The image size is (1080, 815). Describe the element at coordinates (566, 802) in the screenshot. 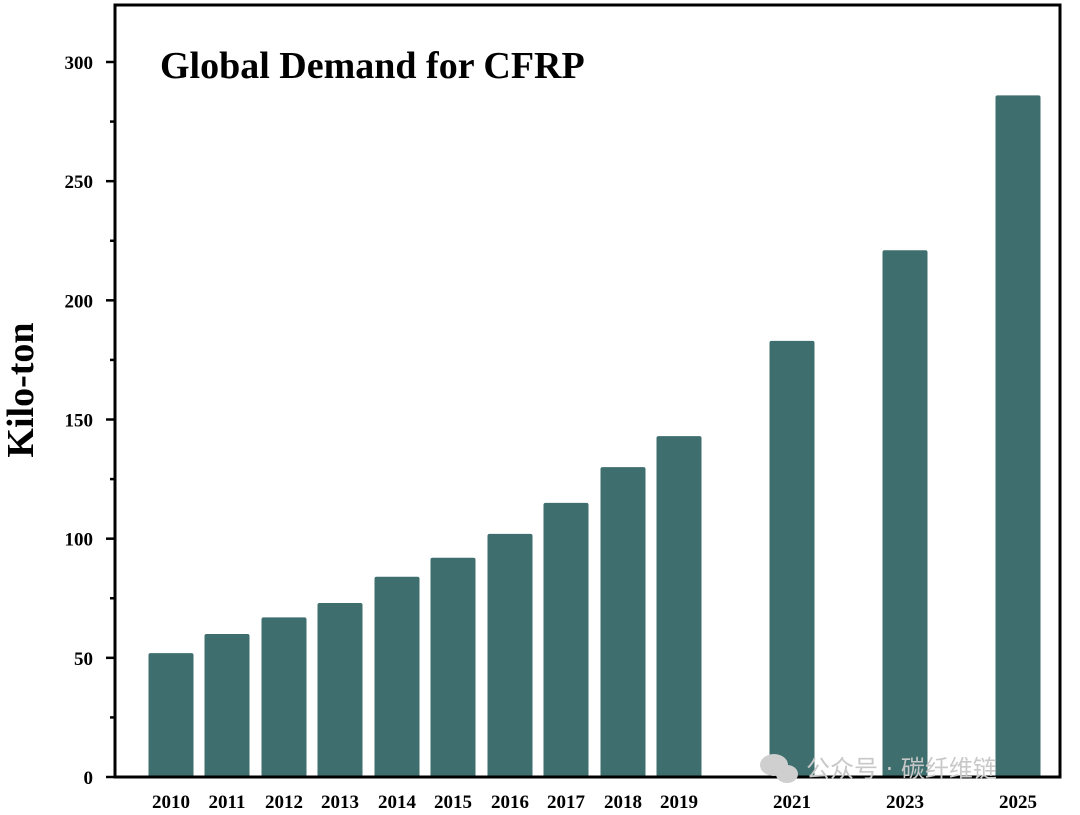

I see `x-tick-label-2017: 2017` at that location.